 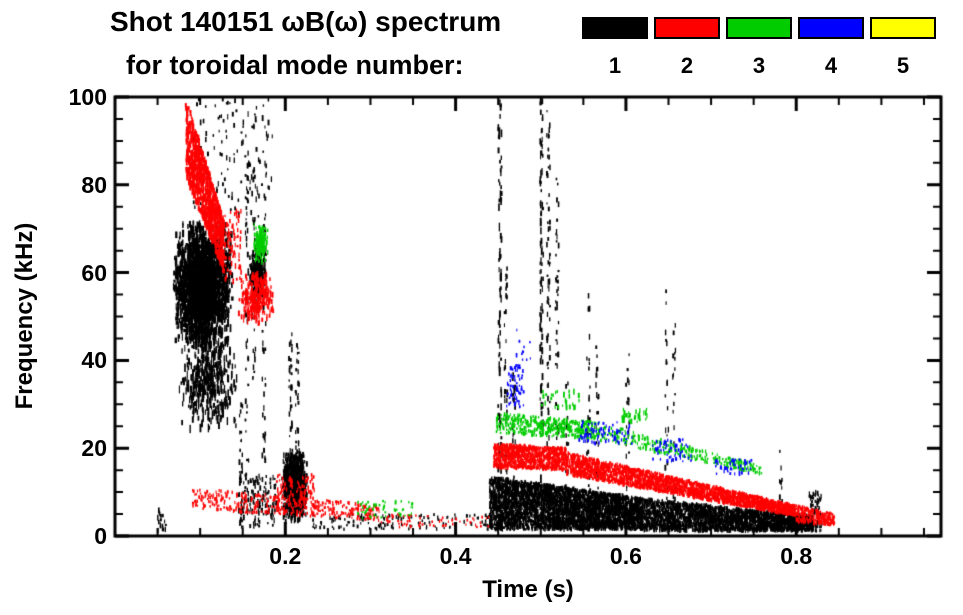 I want to click on y-tick-label-100: 100, so click(x=87, y=97).